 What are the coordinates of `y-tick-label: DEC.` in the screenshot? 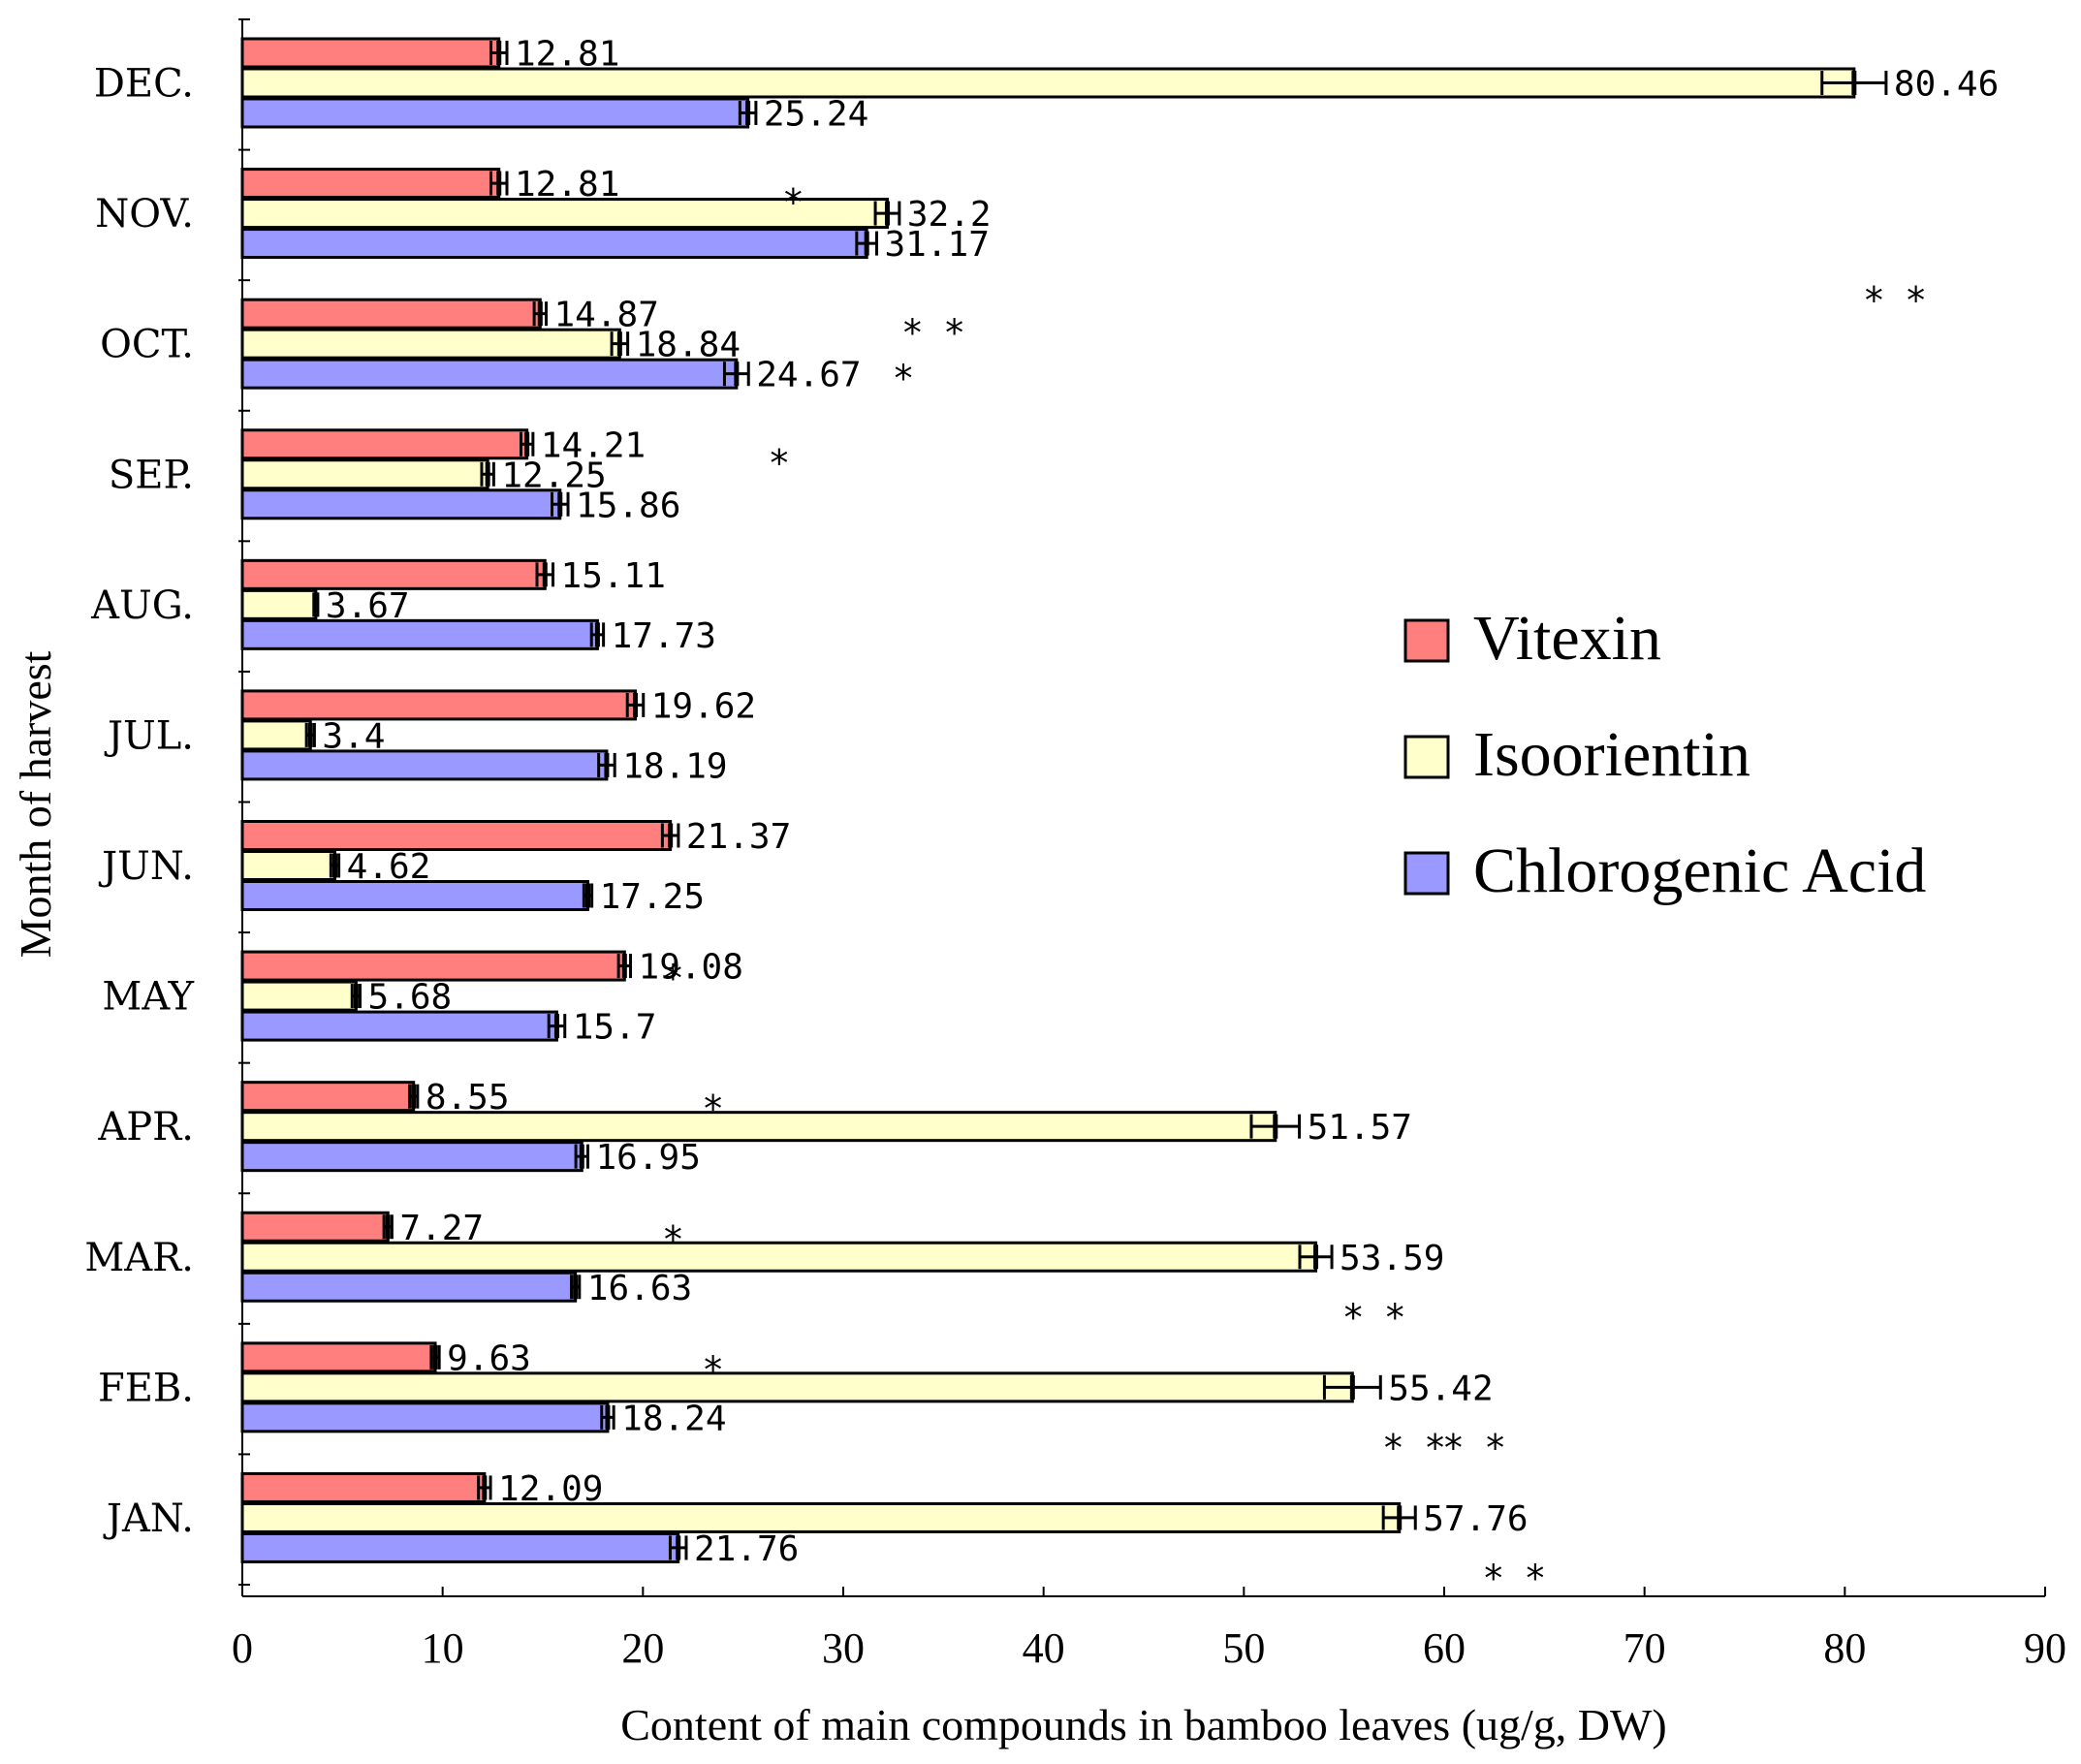 It's located at (144, 85).